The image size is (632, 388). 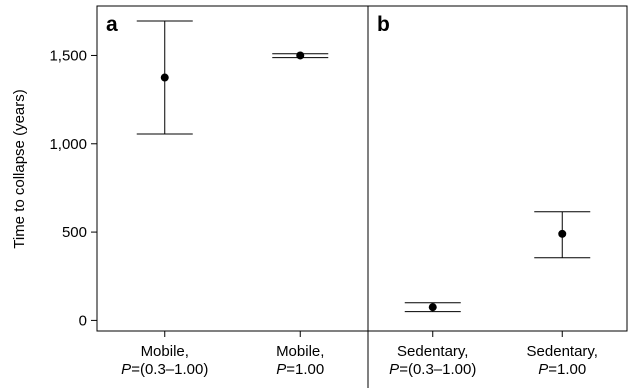 I want to click on y-tick-label: 500, so click(x=74, y=232).